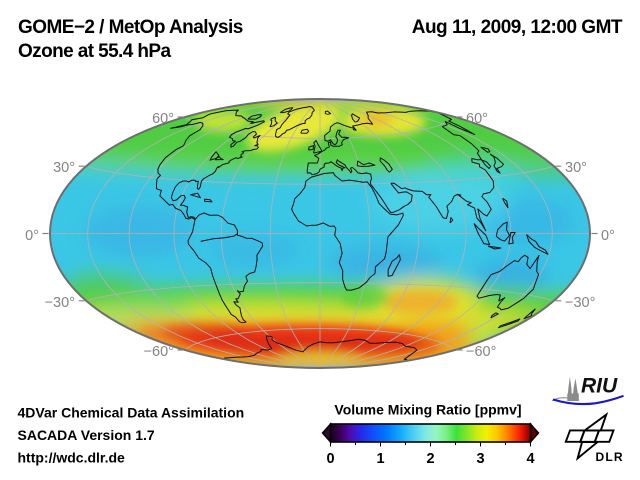 This screenshot has height=480, width=640. Describe the element at coordinates (72, 458) in the screenshot. I see `svg-text: http://wdc.dlr.de` at that location.